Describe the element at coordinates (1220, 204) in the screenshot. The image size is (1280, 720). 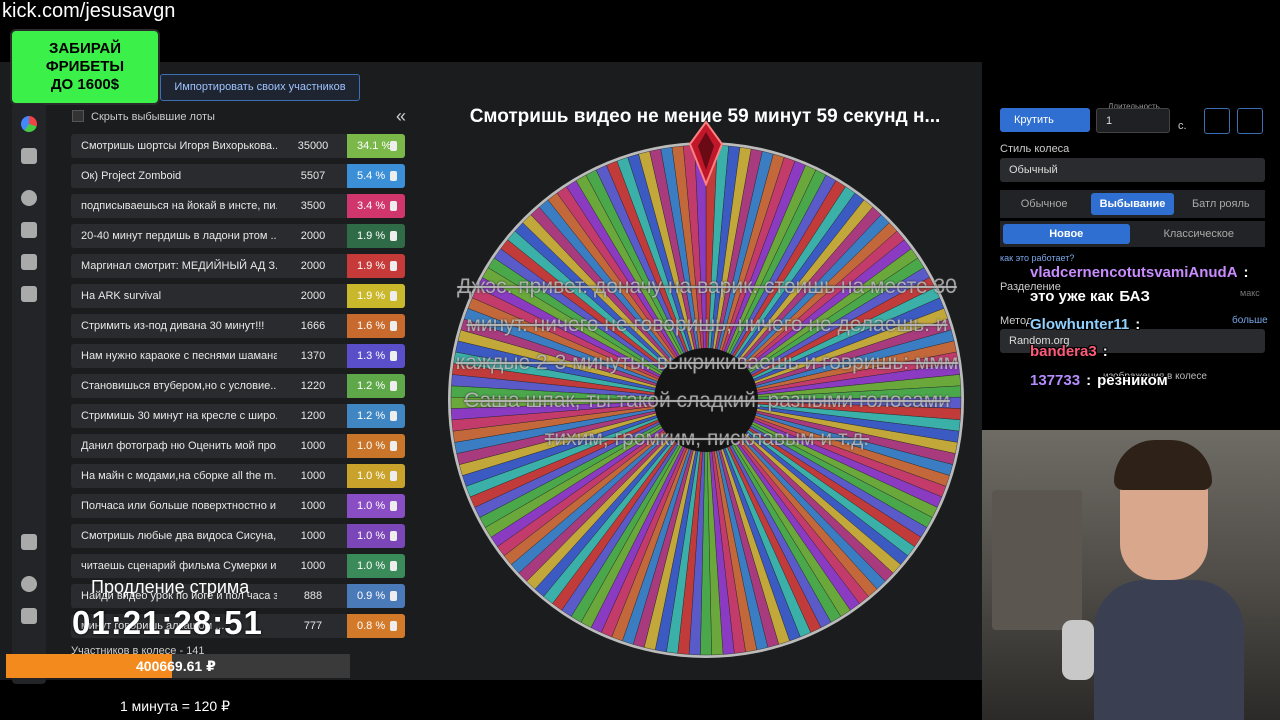
I see `mode-tab: Батл рояль` at that location.